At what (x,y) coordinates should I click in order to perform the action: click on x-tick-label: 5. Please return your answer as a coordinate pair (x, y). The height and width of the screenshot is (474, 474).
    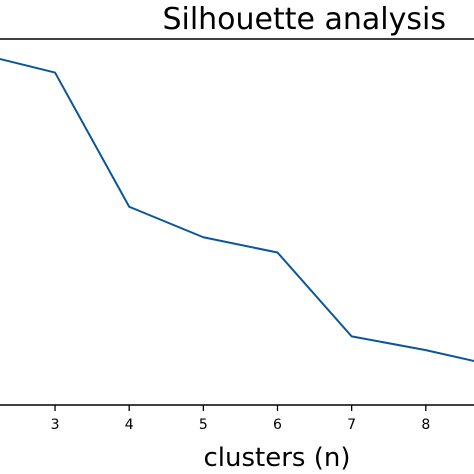
    Looking at the image, I should click on (203, 425).